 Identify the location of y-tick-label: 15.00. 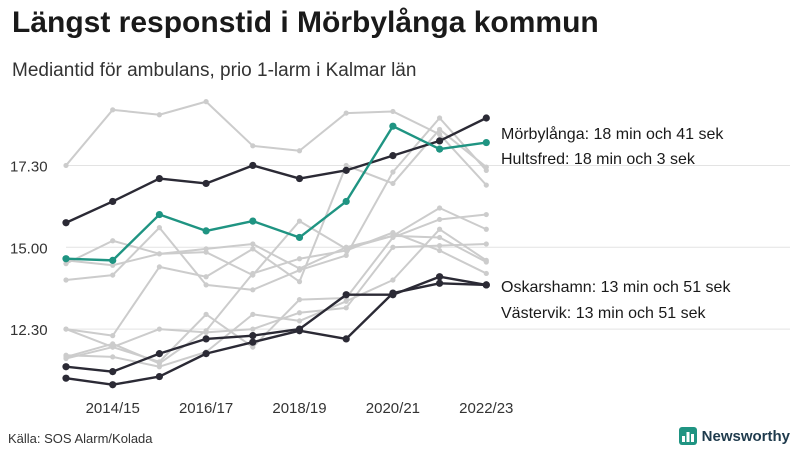
(29, 248).